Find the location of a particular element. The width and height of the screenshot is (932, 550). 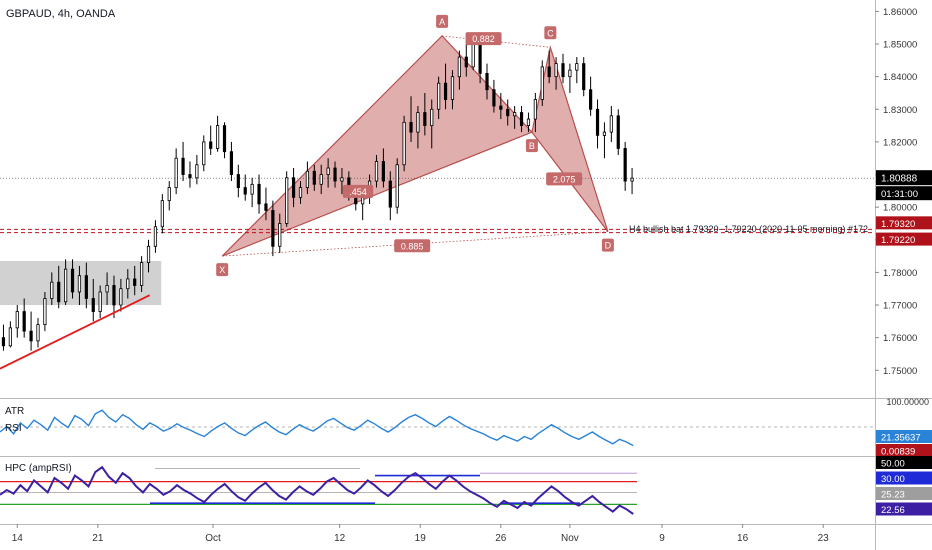

time-tick-label: 21 is located at coordinates (98, 538).